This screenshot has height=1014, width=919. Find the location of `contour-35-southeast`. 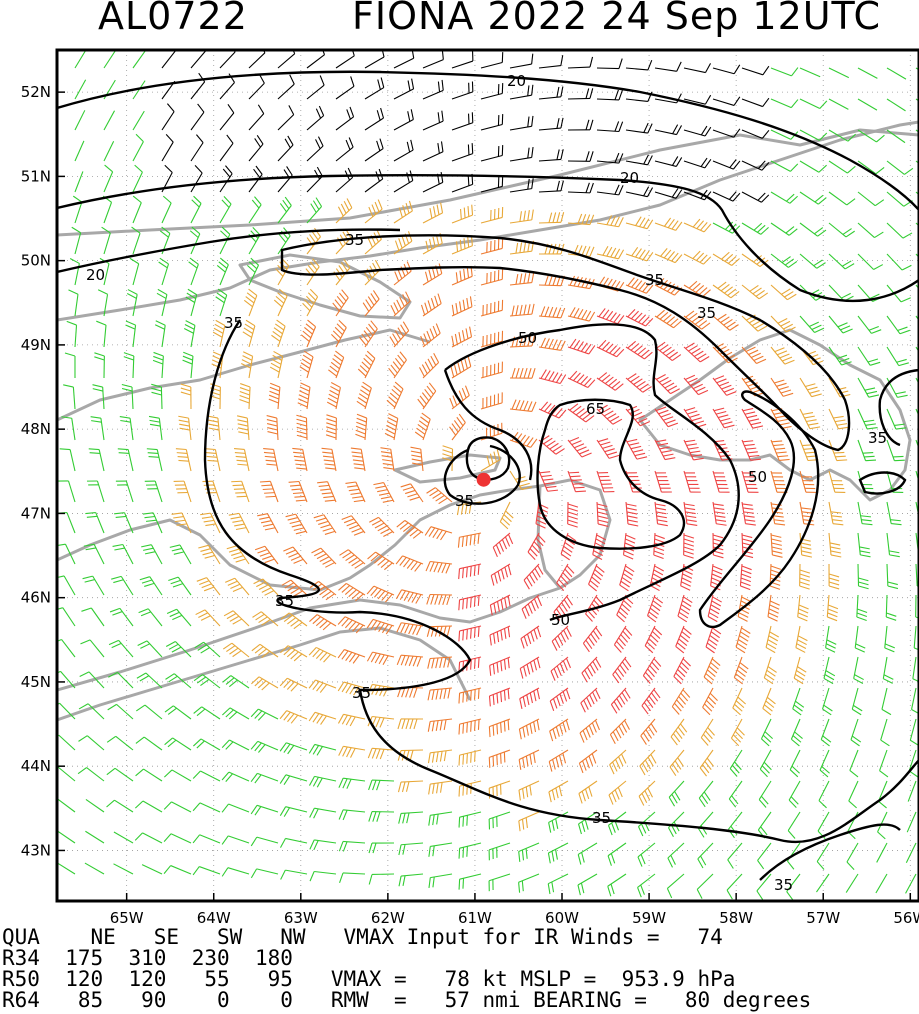

contour-35-southeast is located at coordinates (830, 852).